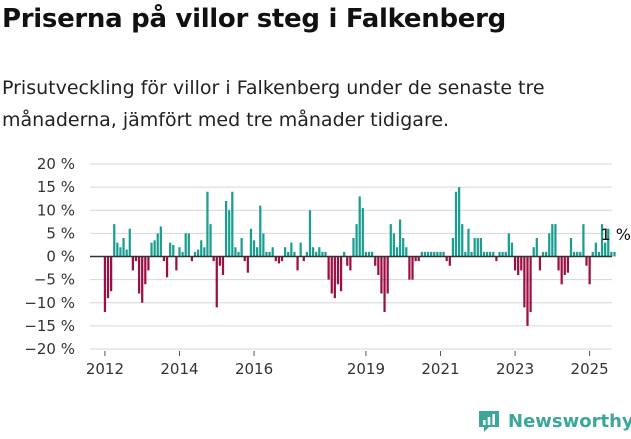 This screenshot has height=439, width=631. What do you see at coordinates (105, 367) in the screenshot?
I see `x-tick-label: 2012` at bounding box center [105, 367].